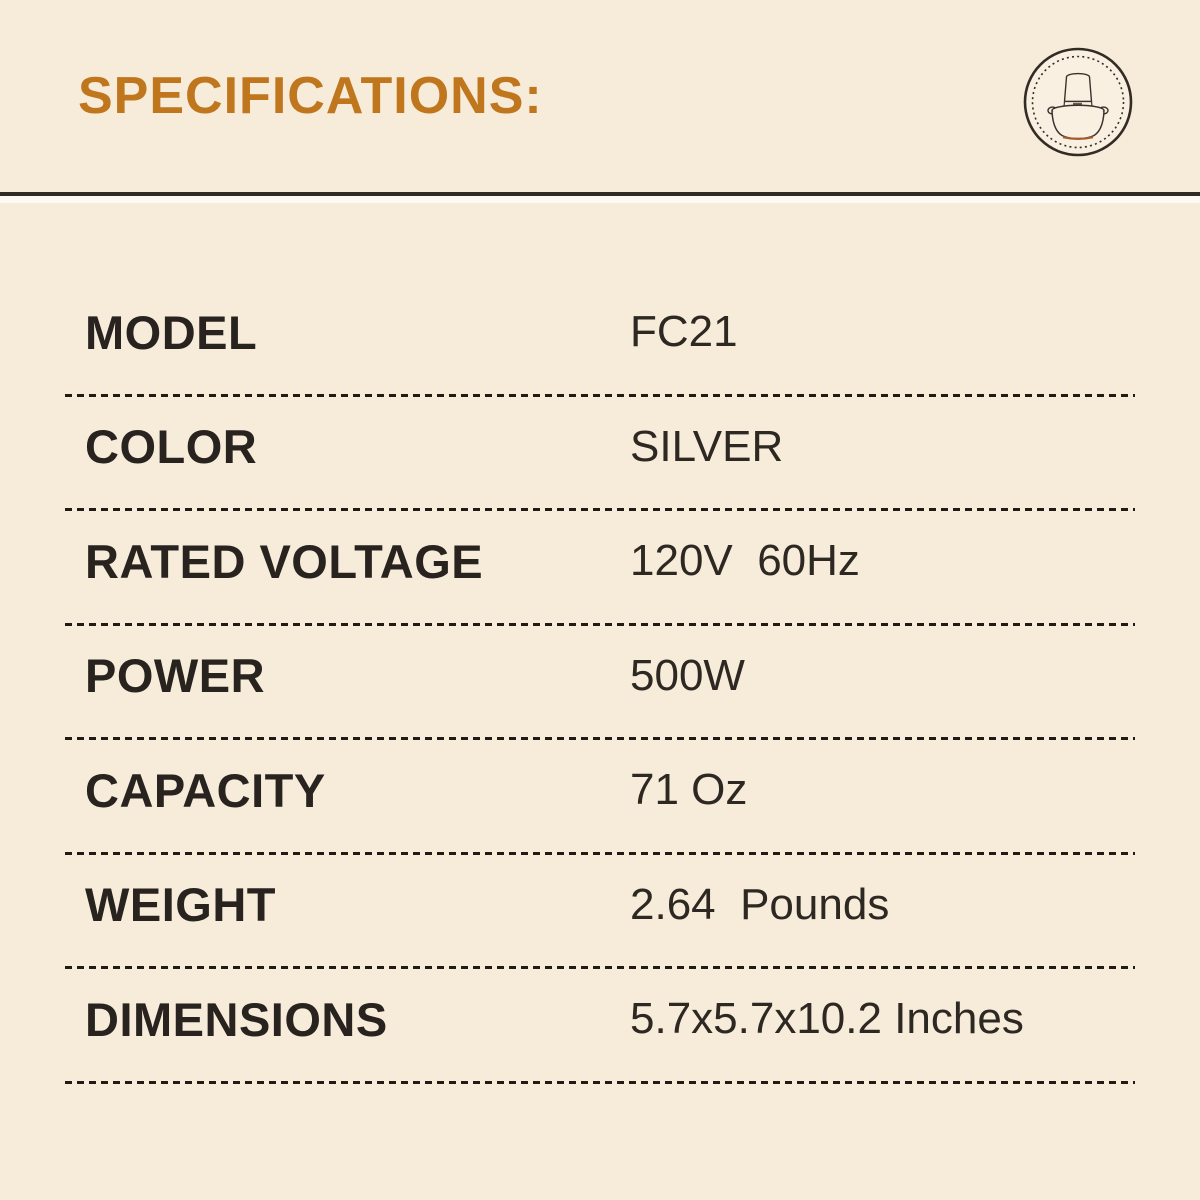 Image resolution: width=1200 pixels, height=1200 pixels. Describe the element at coordinates (600, 568) in the screenshot. I see `spec-row-rated-voltage: RATED VOLTAGE 120V 60Hz` at that location.